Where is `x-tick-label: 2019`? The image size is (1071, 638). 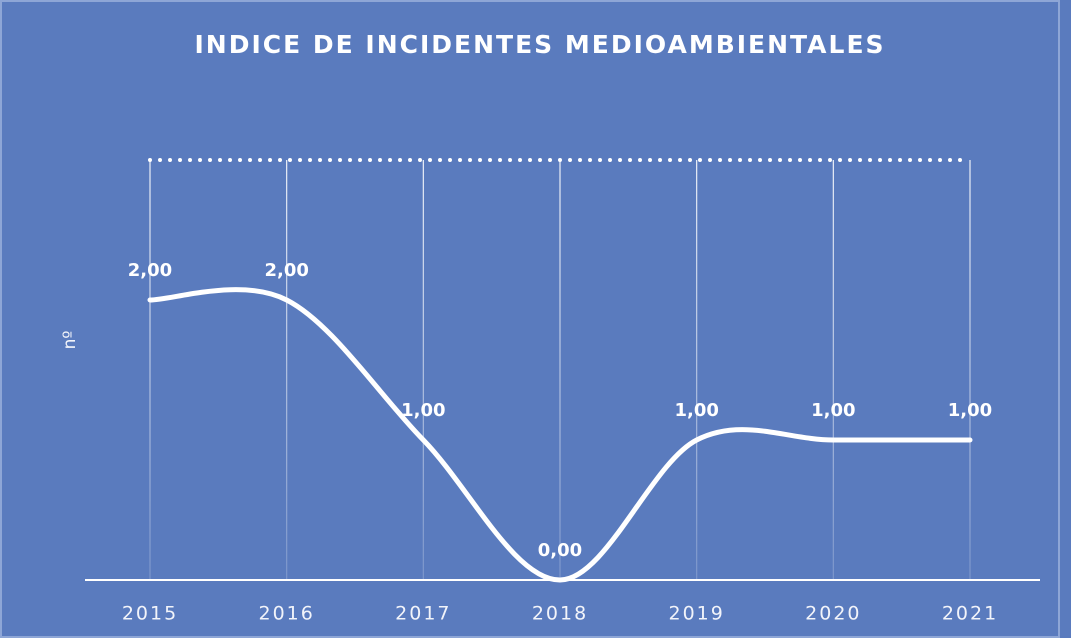
x-tick-label: 2019 is located at coordinates (696, 614).